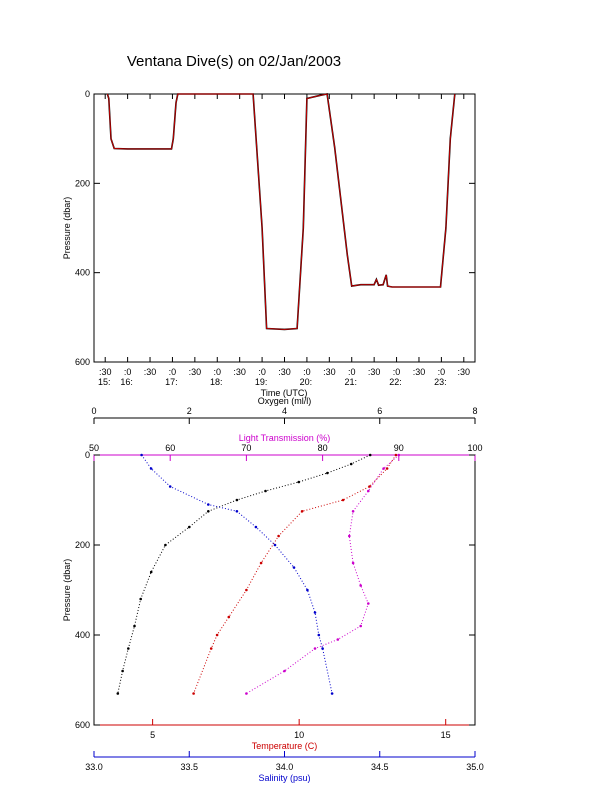 The width and height of the screenshot is (612, 785). What do you see at coordinates (82, 545) in the screenshot?
I see `profile-y-tick-label: 200` at bounding box center [82, 545].